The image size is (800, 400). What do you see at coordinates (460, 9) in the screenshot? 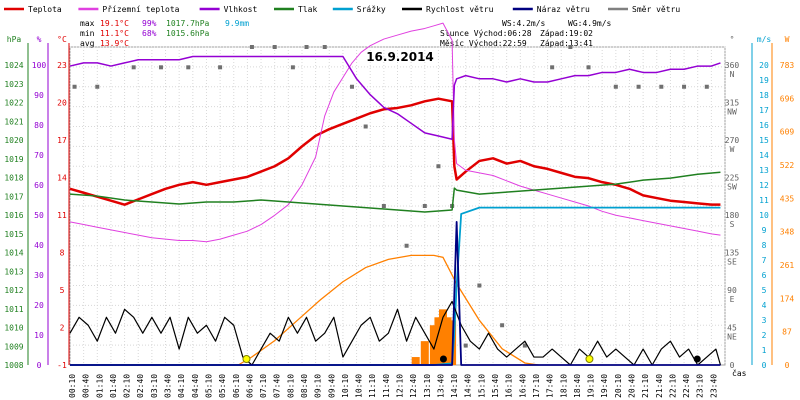
I see `legend-label: Rychlost větru` at bounding box center [460, 9].